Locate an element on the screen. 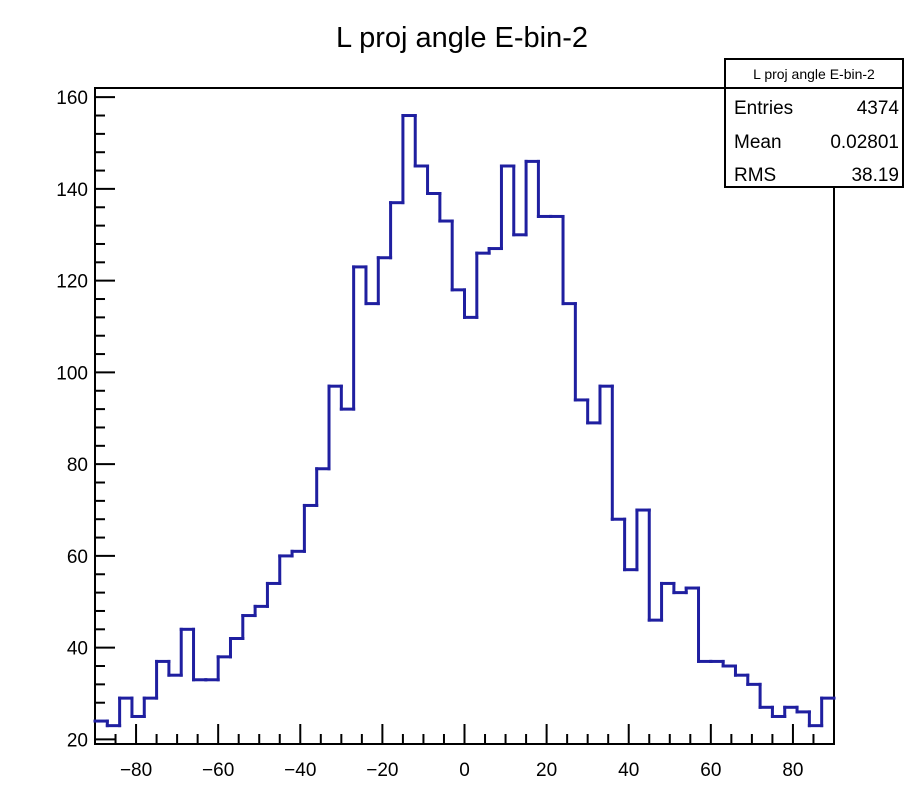 Image resolution: width=923 pixels, height=787 pixels. stats-mean-label: Mean is located at coordinates (758, 142).